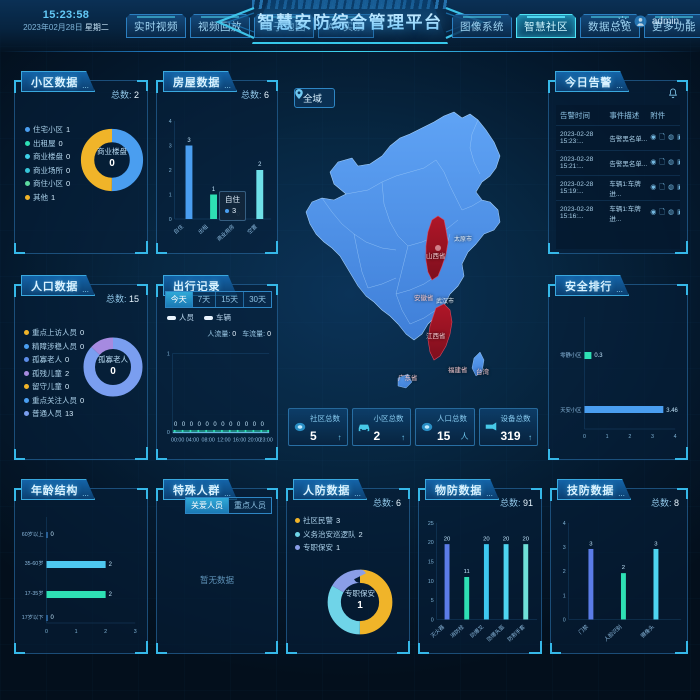  Describe the element at coordinates (678, 138) in the screenshot. I see `edit-icon: ▣` at that location.